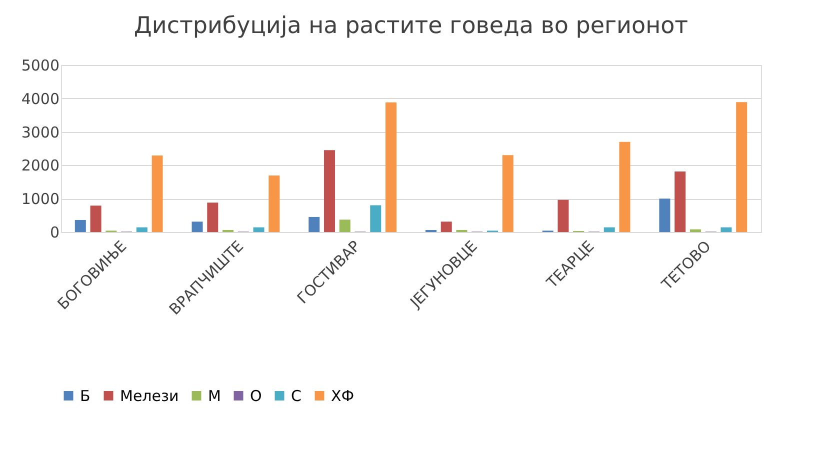 The width and height of the screenshot is (813, 468). I want to click on legend-label: М, so click(214, 395).